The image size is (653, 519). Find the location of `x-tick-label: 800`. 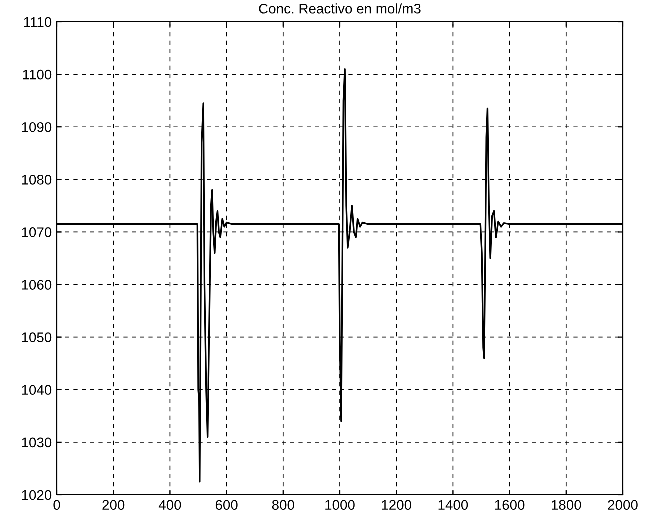

x-tick-label: 800 is located at coordinates (283, 505).